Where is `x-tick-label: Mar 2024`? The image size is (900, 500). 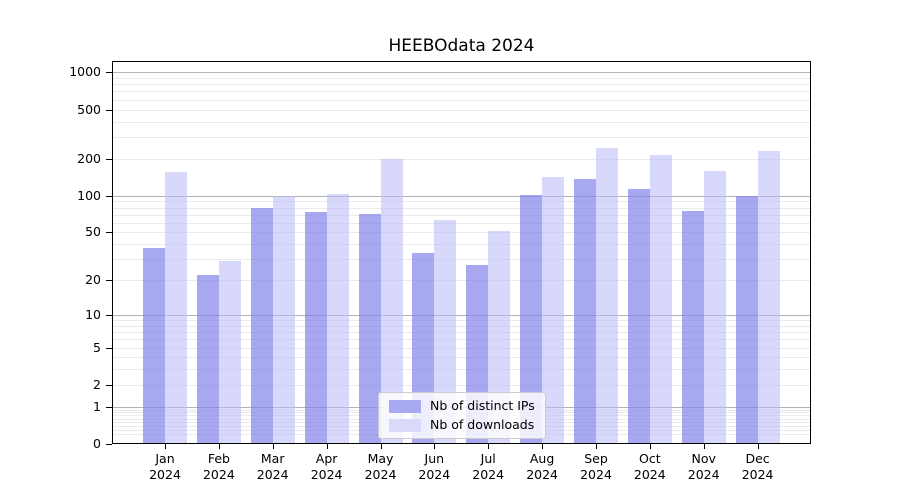 x-tick-label: Mar 2024 is located at coordinates (273, 467).